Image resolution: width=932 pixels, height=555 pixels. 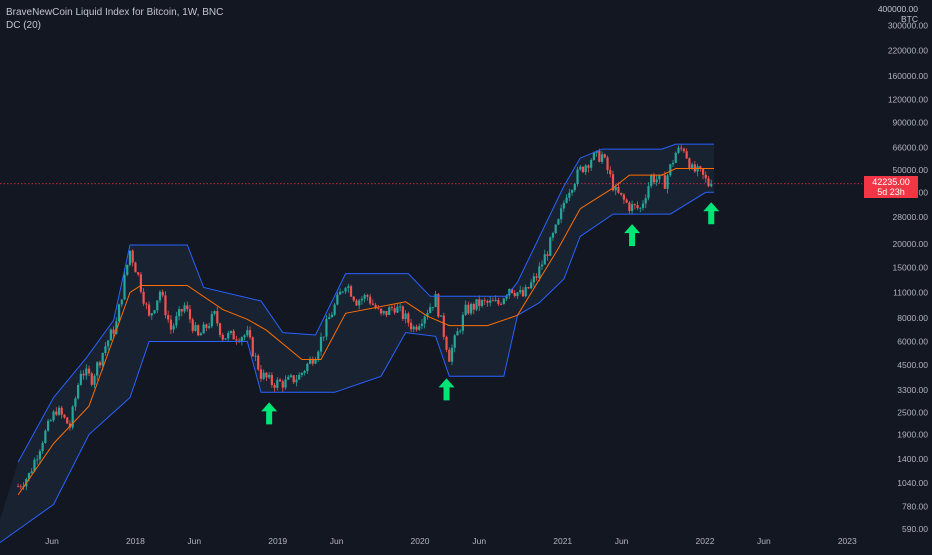 I want to click on y-tick-label: 120000.00, so click(x=908, y=99).